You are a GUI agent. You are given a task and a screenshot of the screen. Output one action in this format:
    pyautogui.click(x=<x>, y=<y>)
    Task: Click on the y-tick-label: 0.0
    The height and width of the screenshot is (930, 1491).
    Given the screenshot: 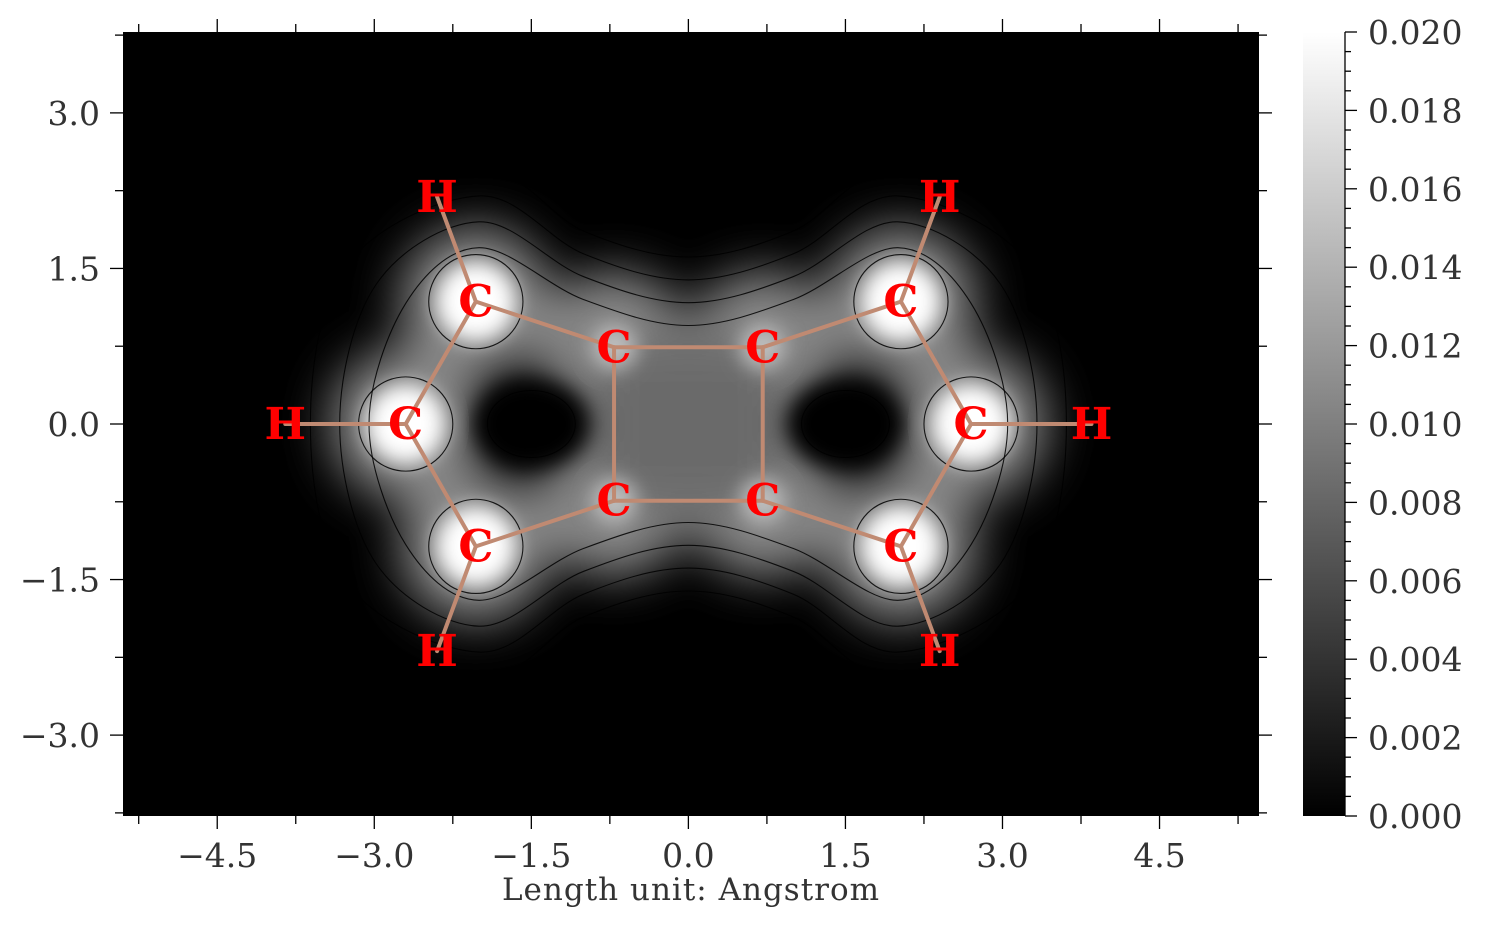 What is the action you would take?
    pyautogui.click(x=74, y=424)
    